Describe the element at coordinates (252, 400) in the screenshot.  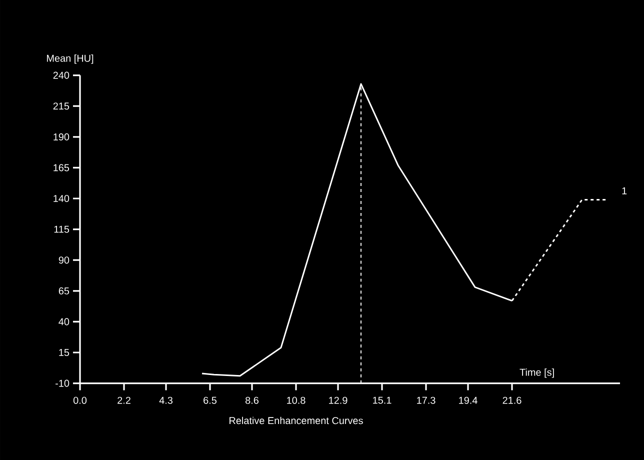
I see `x-tick-label: 8.6` at that location.